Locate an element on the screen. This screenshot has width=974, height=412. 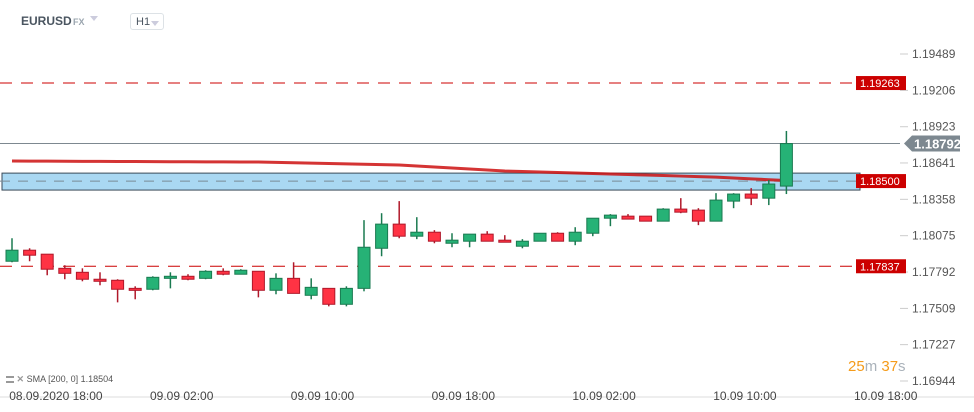
countdown-m: m is located at coordinates (871, 366).